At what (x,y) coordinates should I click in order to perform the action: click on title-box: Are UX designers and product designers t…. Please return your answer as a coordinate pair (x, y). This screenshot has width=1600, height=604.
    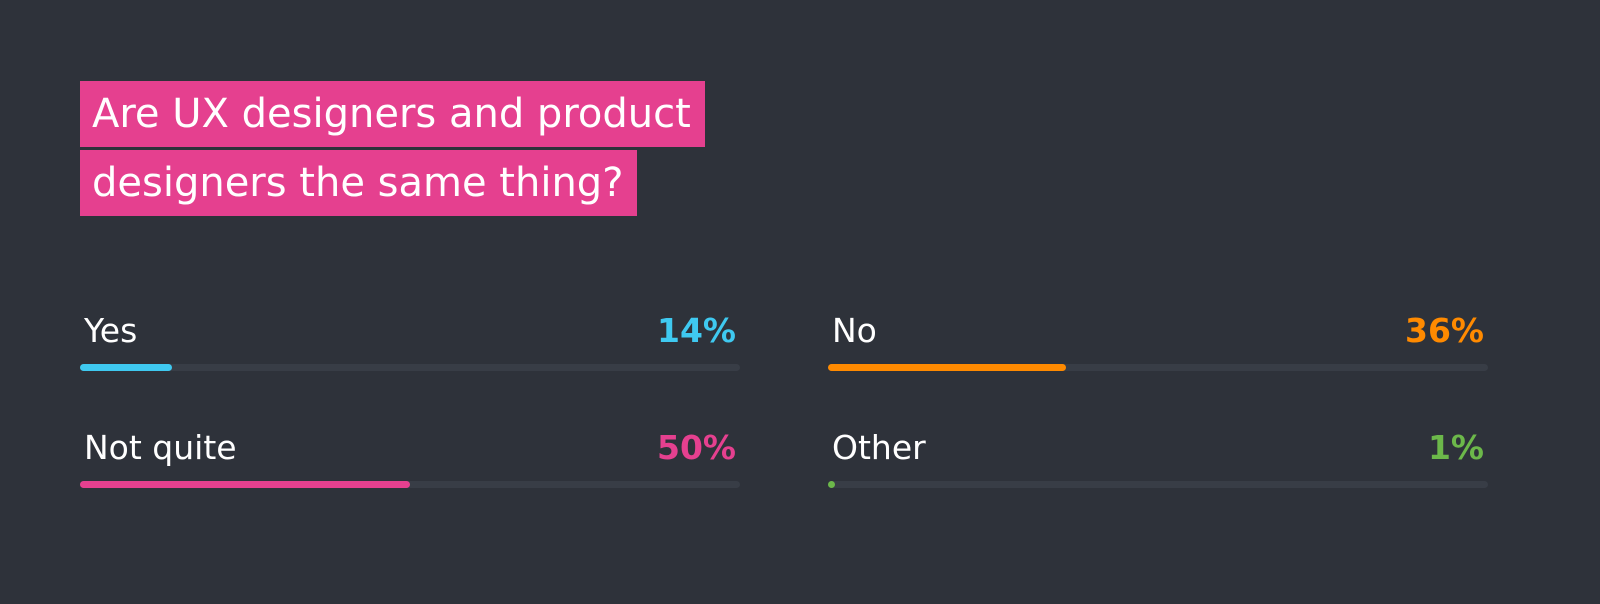
    Looking at the image, I should click on (410, 149).